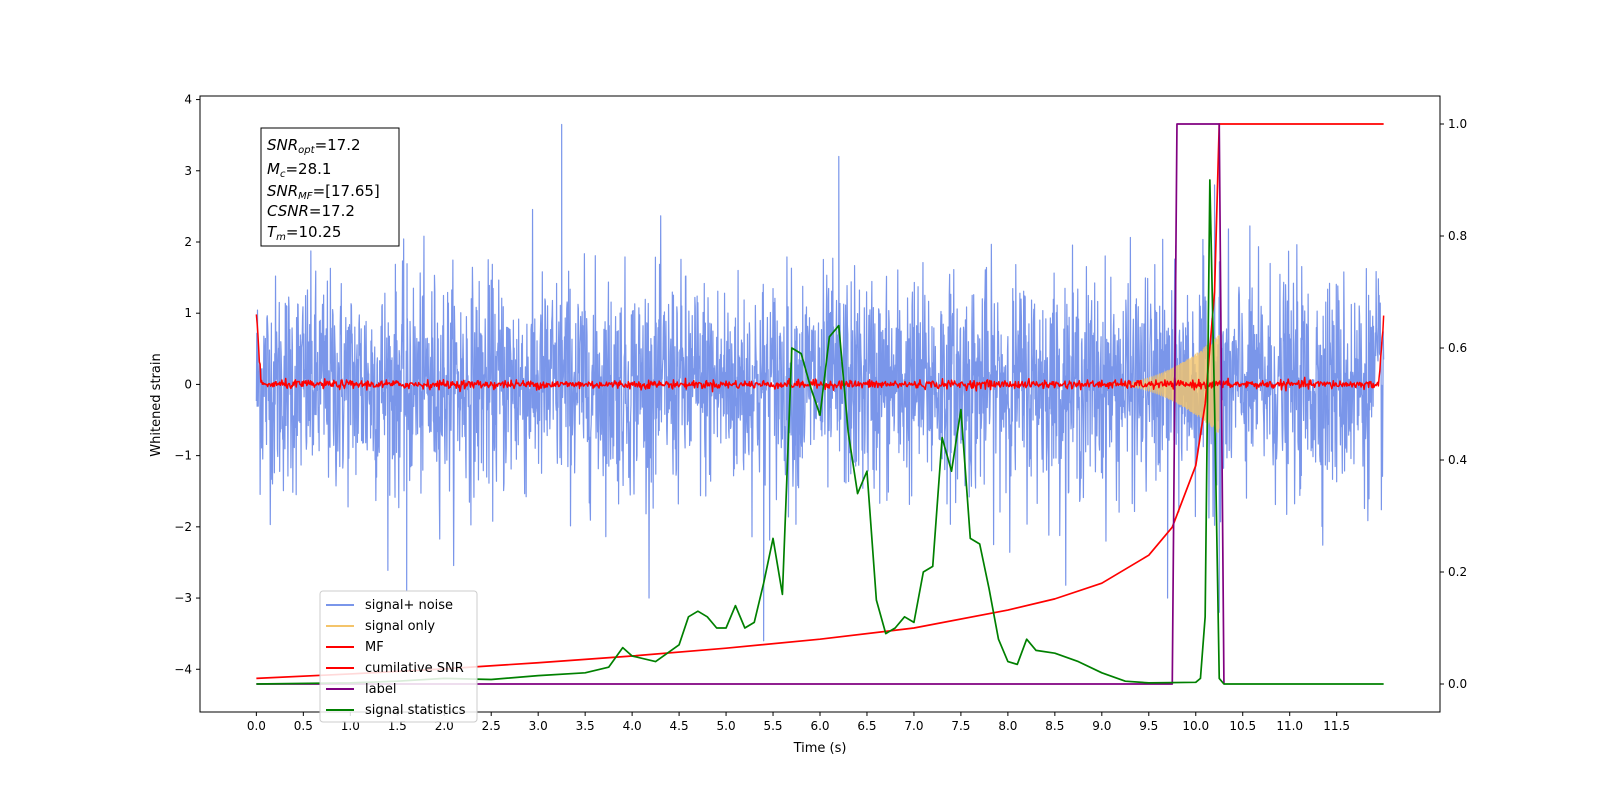  Describe the element at coordinates (538, 726) in the screenshot. I see `x-tick-label: 3.0` at that location.